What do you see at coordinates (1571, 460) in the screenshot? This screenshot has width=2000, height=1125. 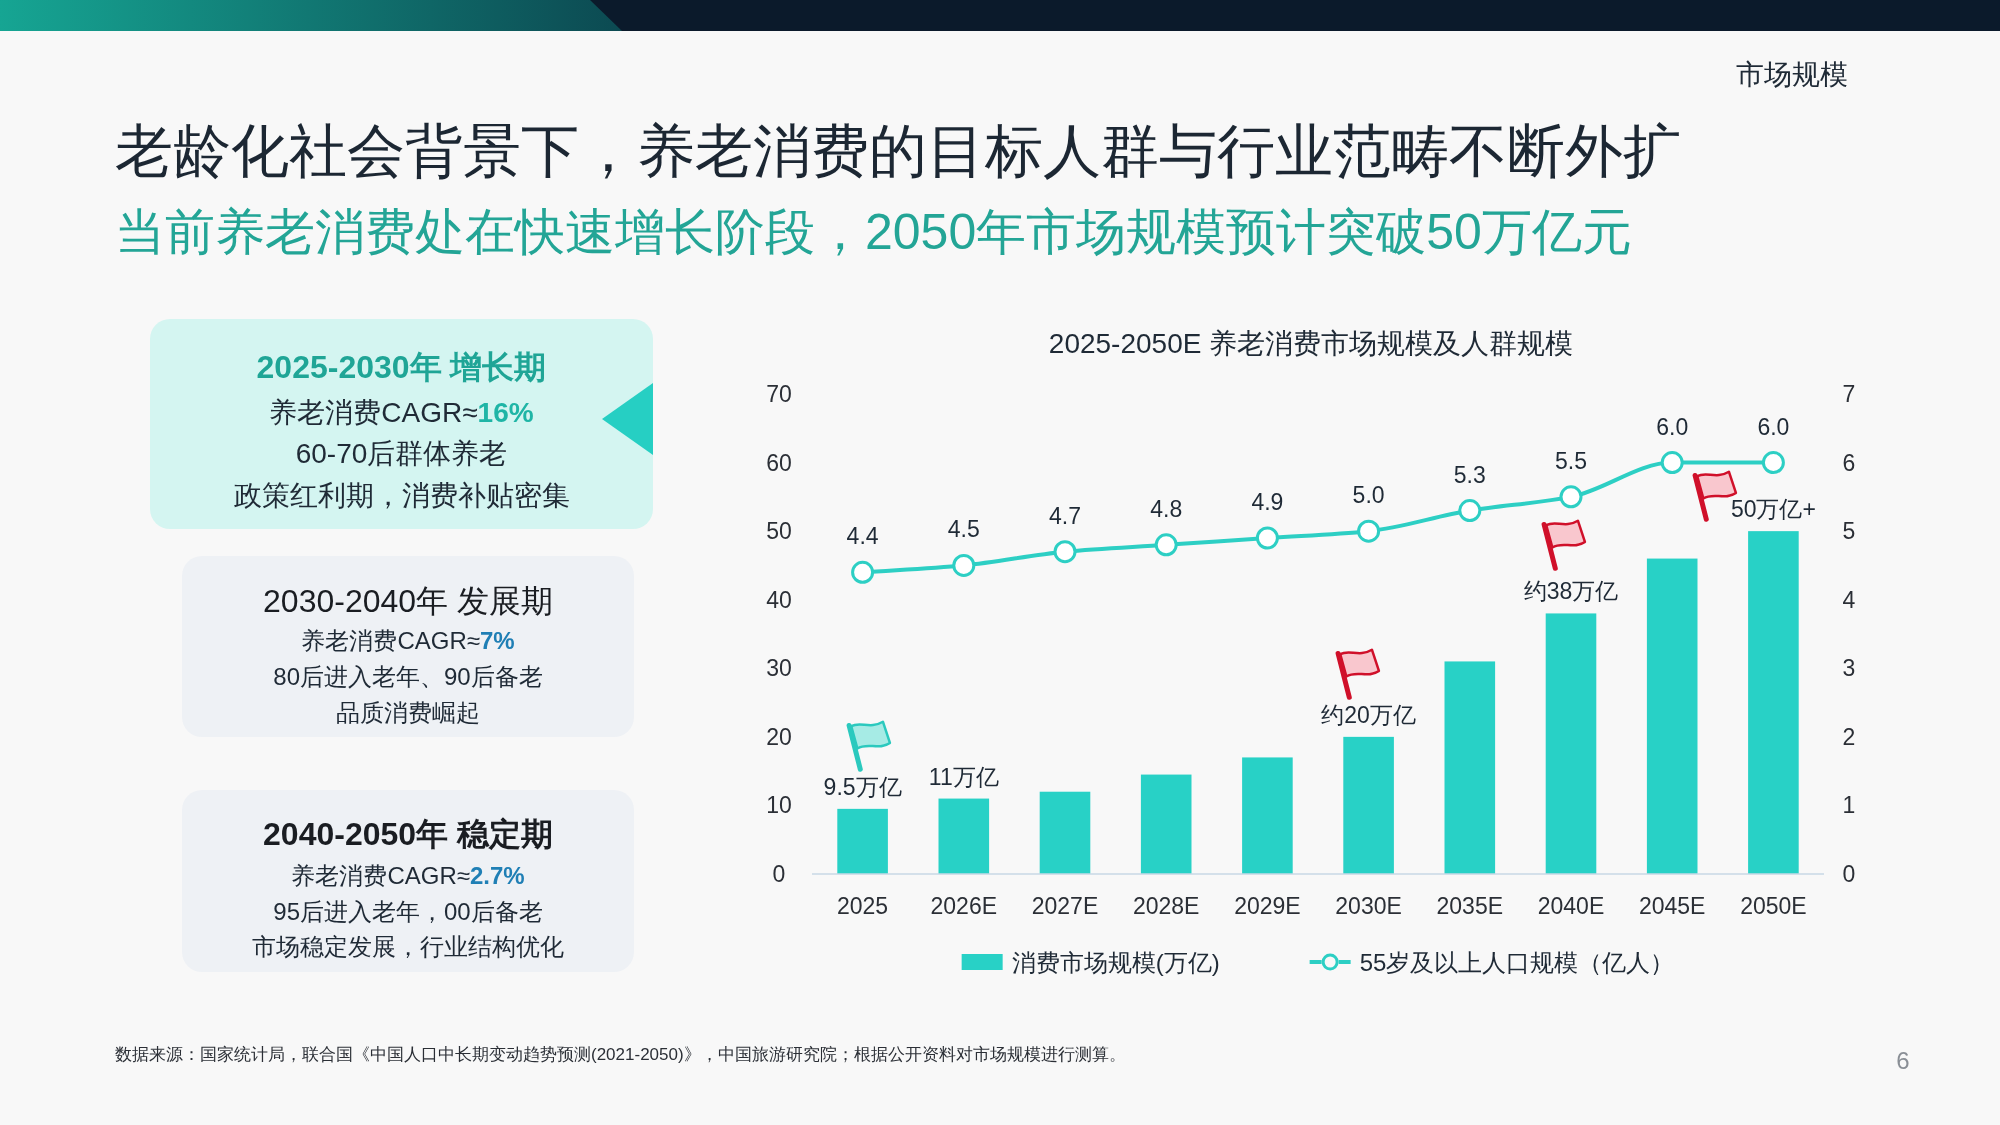 I see `data-label: 5.5` at bounding box center [1571, 460].